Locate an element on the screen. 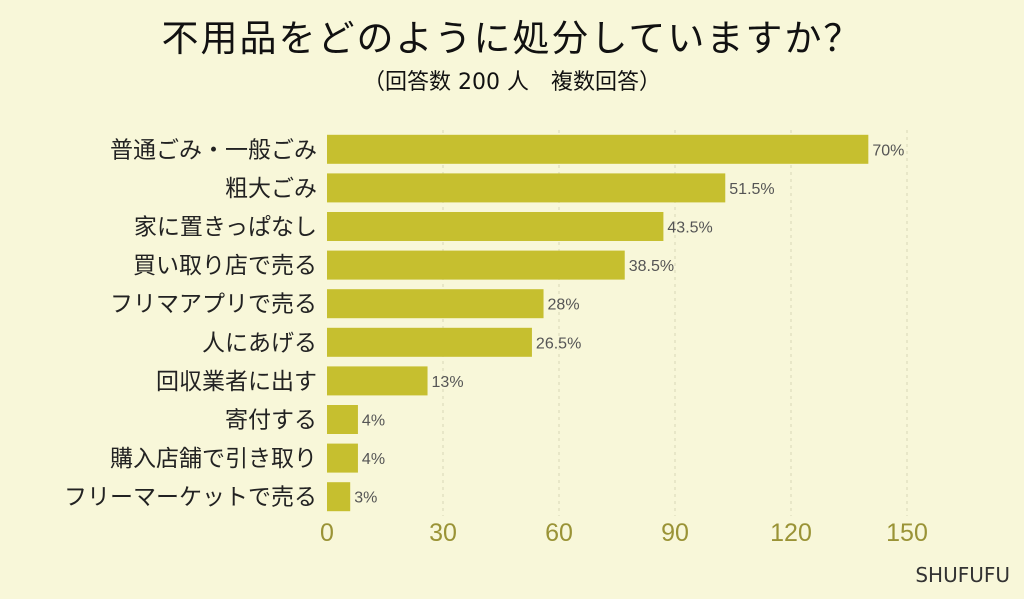 The image size is (1024, 599). x-tick-label: 0 is located at coordinates (327, 533).